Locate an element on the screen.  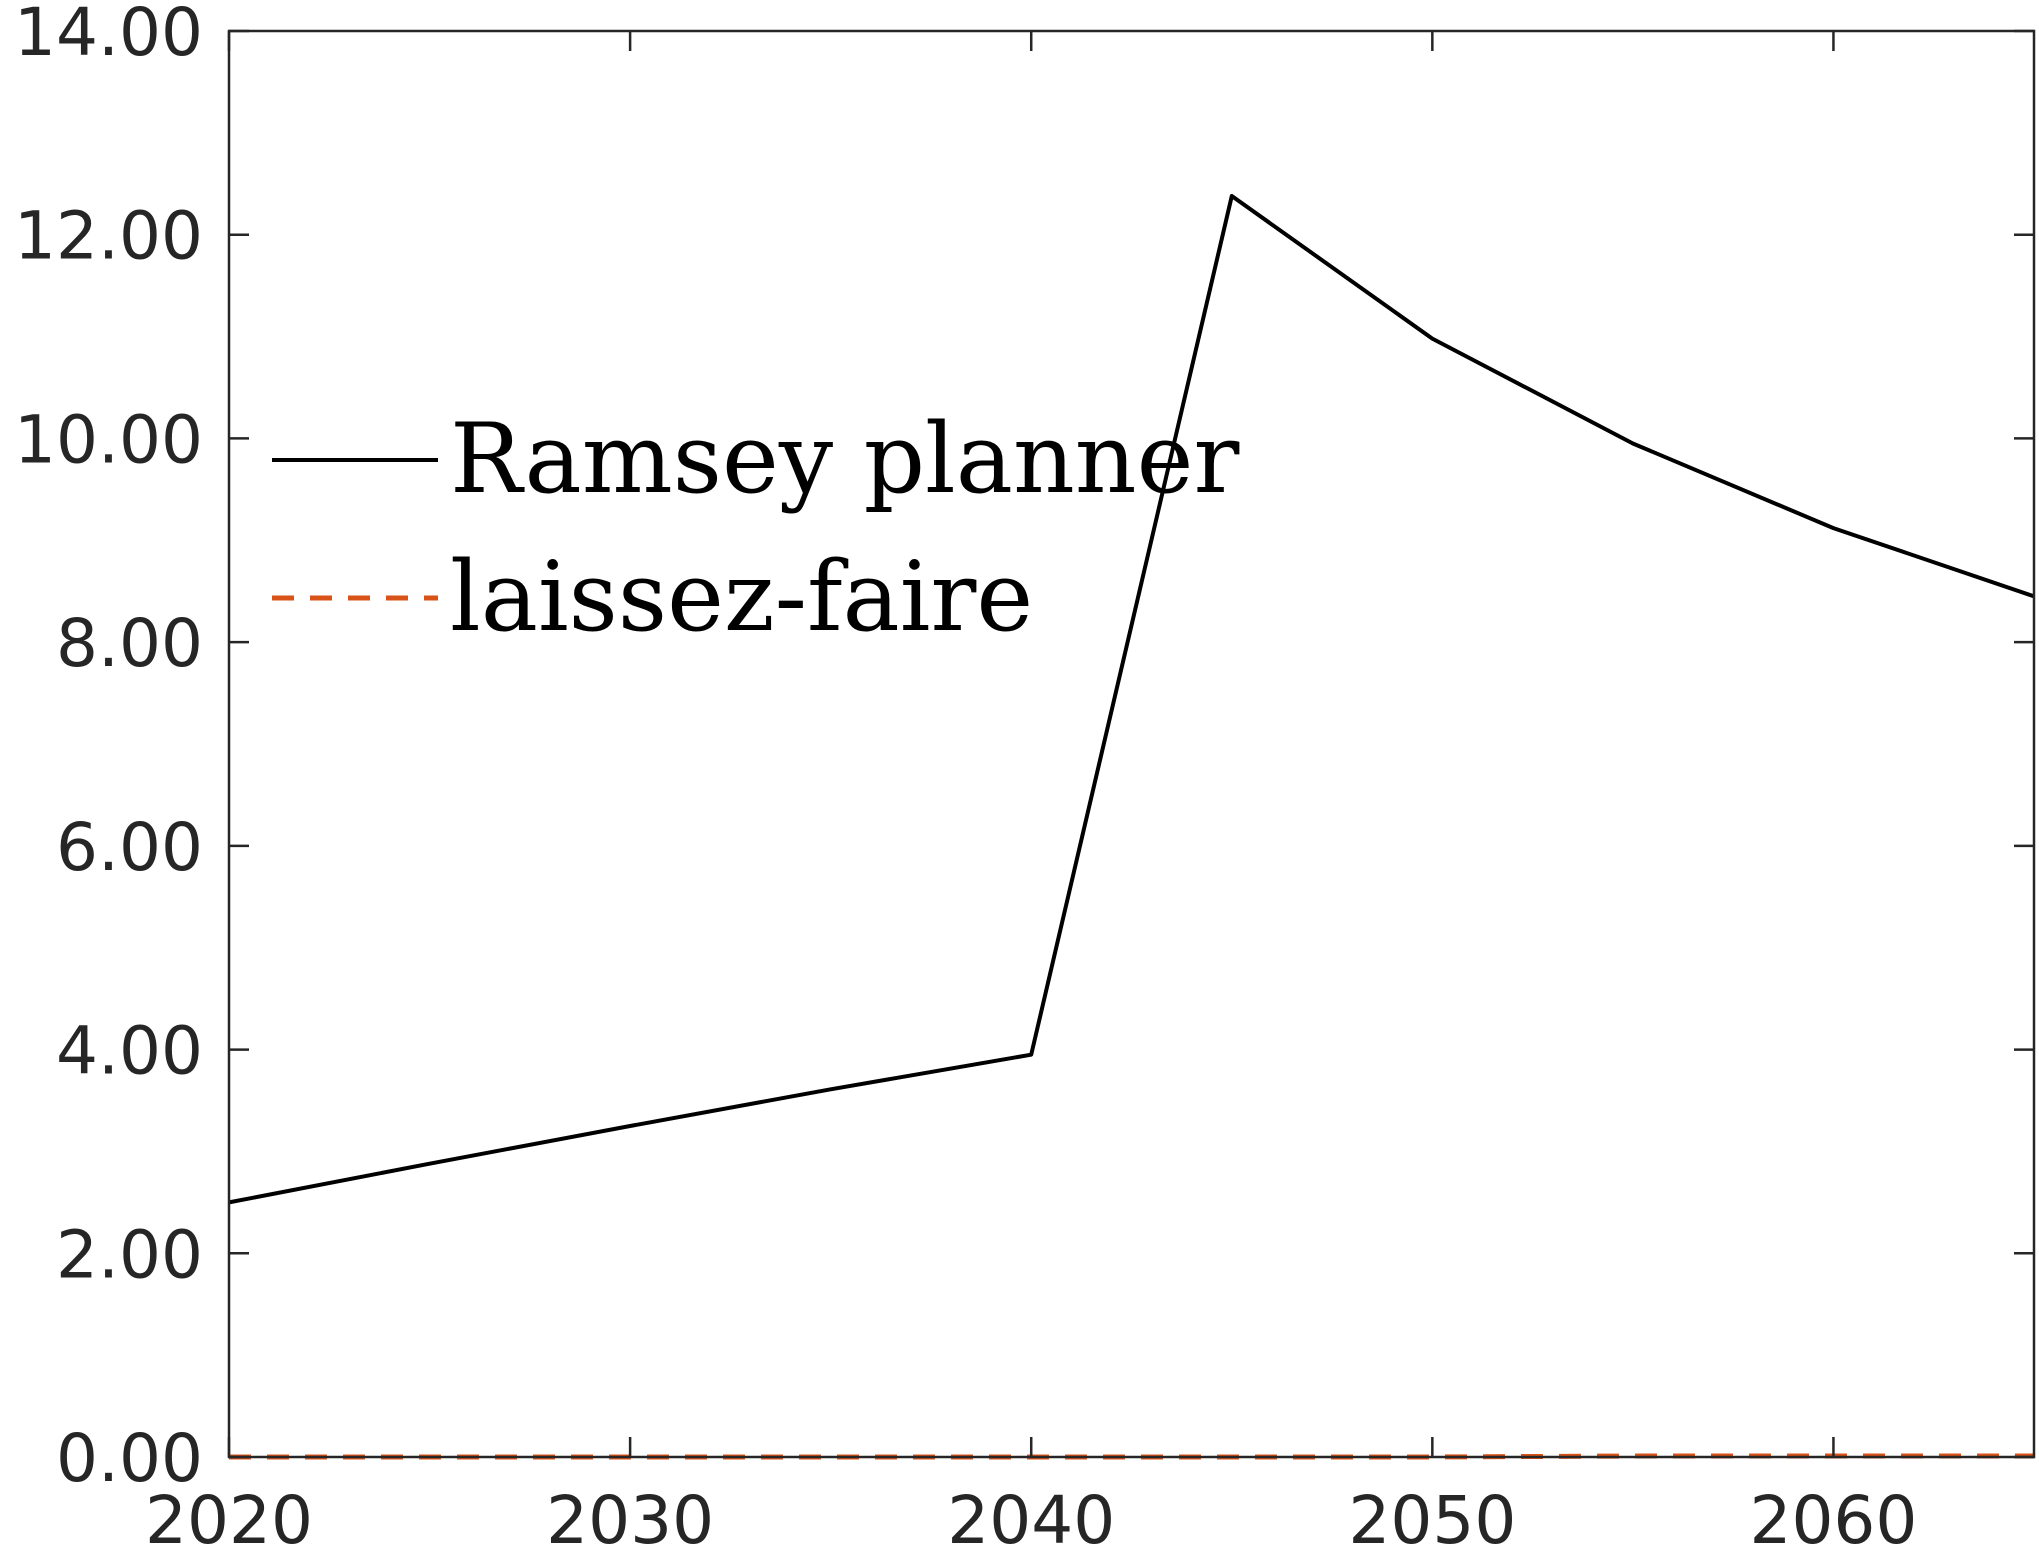
x-tick-label: 2030 is located at coordinates (630, 1518).